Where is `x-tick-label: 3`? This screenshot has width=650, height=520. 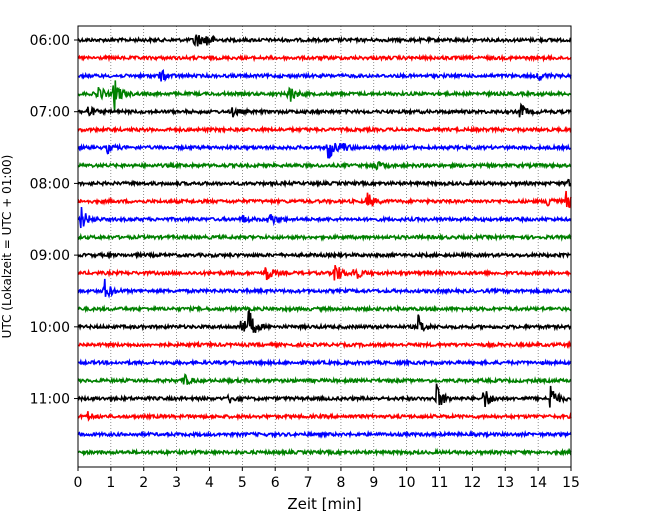
x-tick-label: 3 is located at coordinates (176, 483).